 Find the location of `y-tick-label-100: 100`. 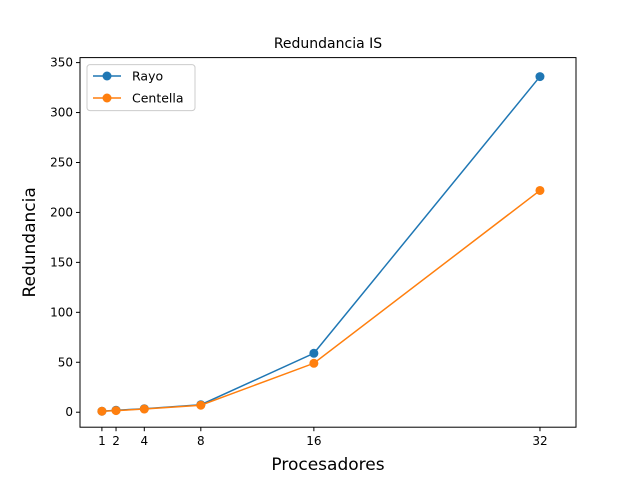

y-tick-label-100: 100 is located at coordinates (61, 312).